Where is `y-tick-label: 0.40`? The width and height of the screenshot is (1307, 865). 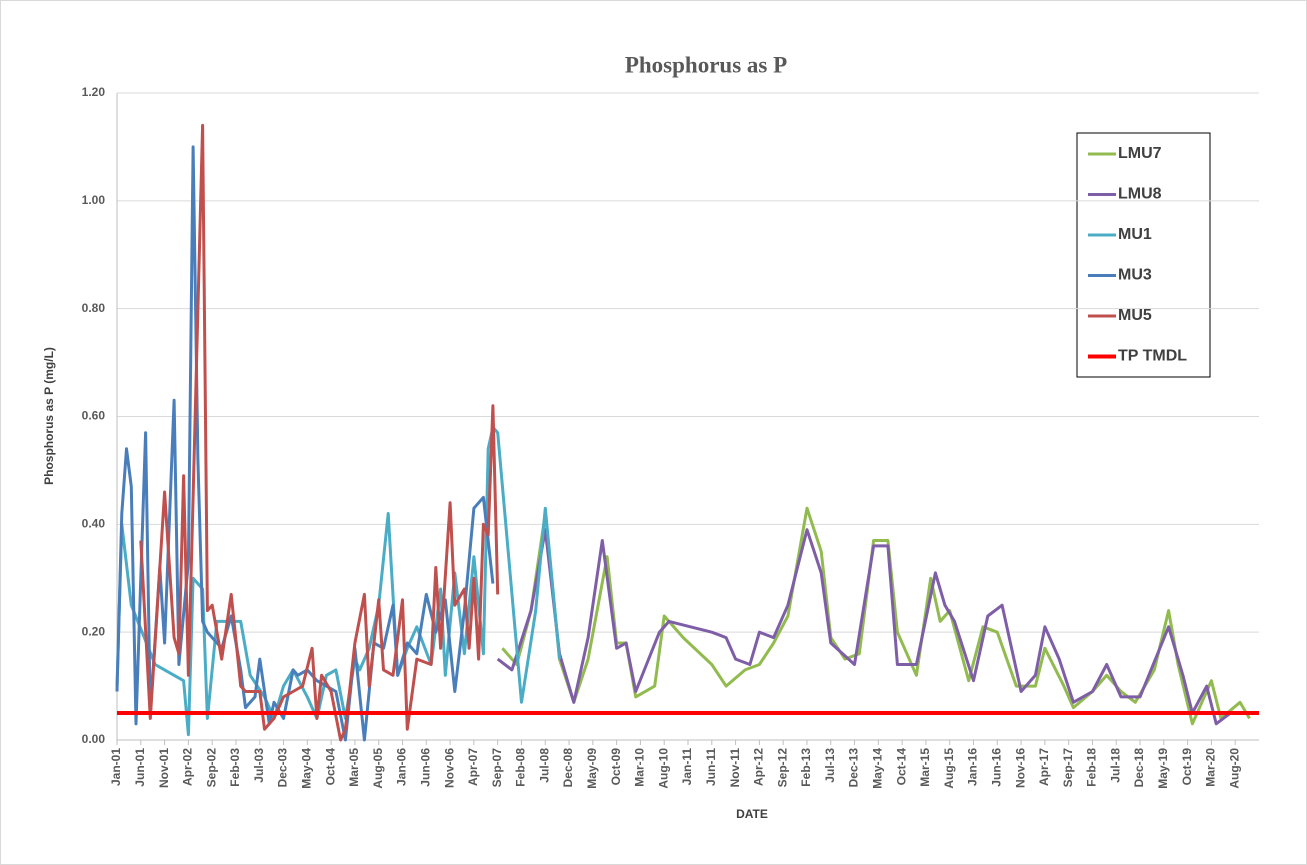
y-tick-label: 0.40 is located at coordinates (94, 524).